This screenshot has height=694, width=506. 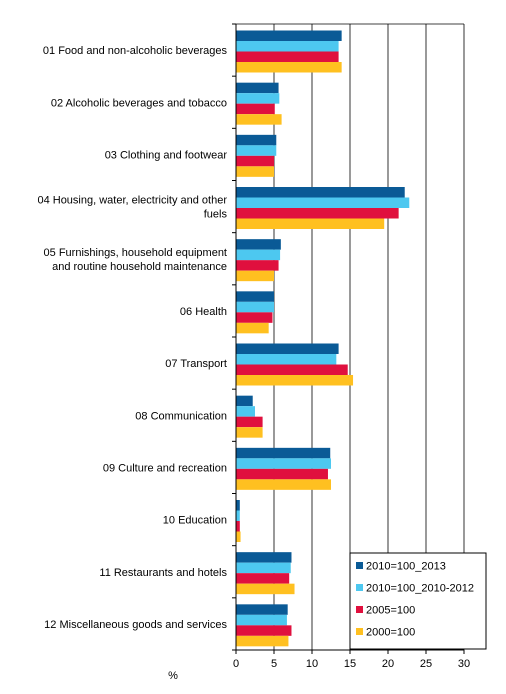 What do you see at coordinates (426, 664) in the screenshot?
I see `x-tick-label: 25` at bounding box center [426, 664].